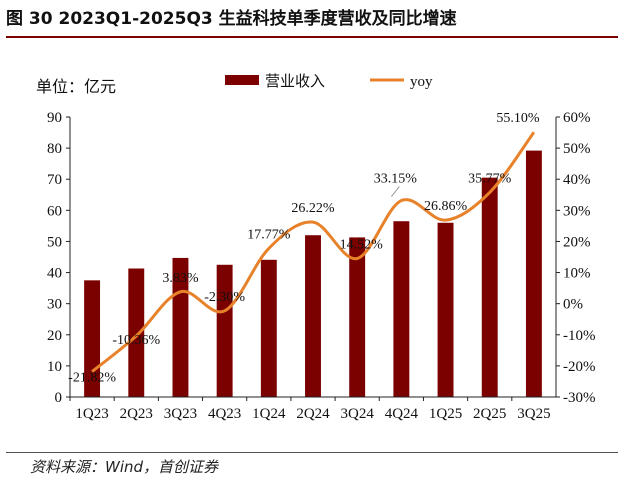  I want to click on left-tick-label: 0, so click(59, 398).